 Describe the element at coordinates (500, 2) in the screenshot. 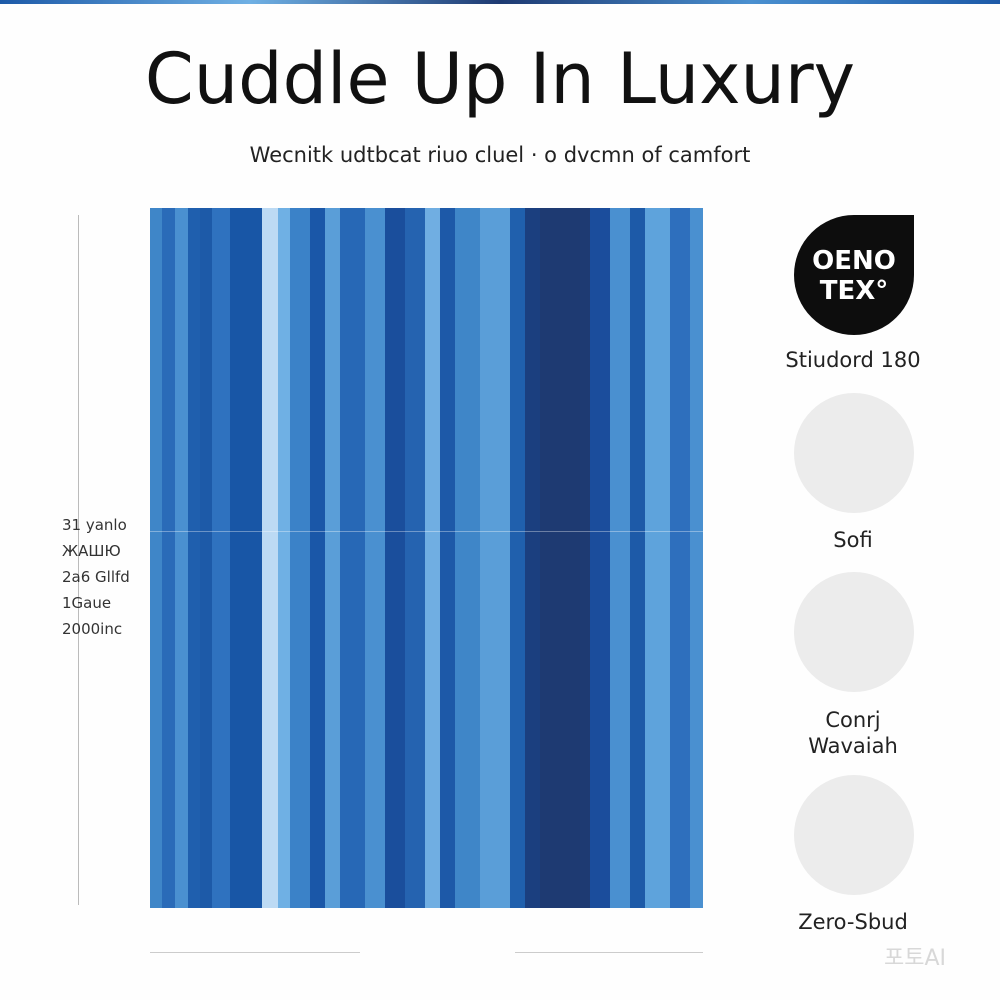

I see `top-bar` at that location.